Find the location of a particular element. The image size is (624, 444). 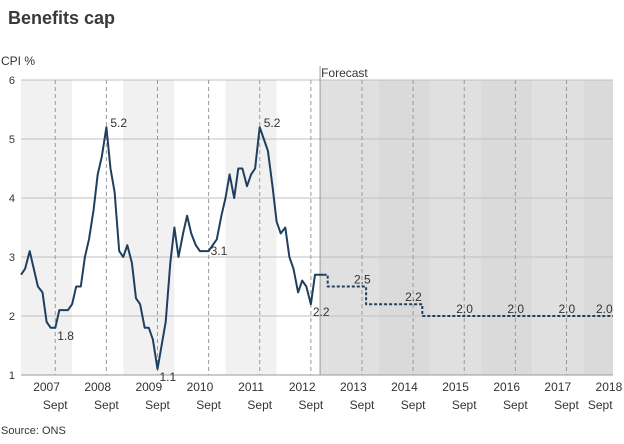

x-tick-year: 2008 is located at coordinates (97, 387).